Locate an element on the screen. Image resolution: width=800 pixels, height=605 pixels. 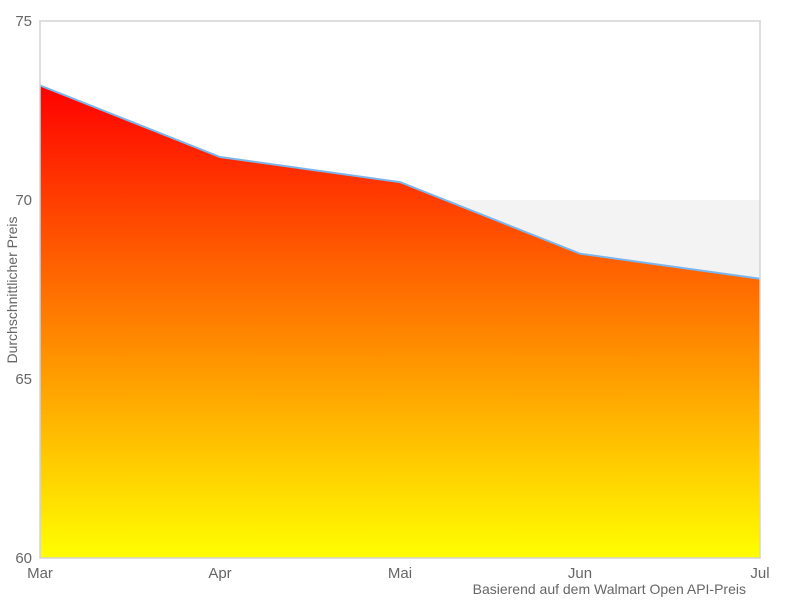
x-tick-label: Mai is located at coordinates (400, 573).